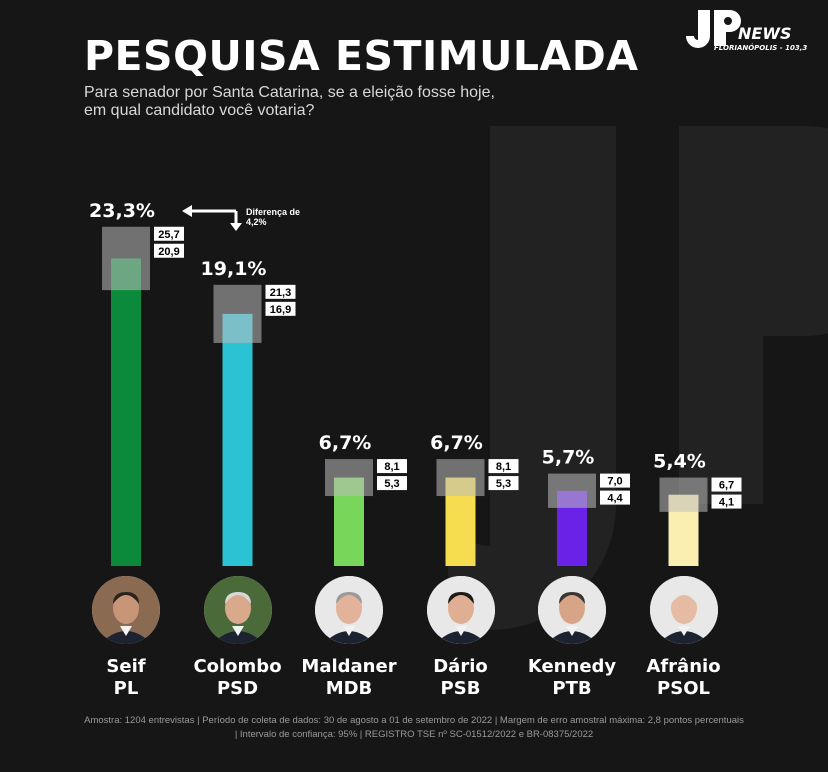  I want to click on candidate-1: Colombo PSD, so click(238, 638).